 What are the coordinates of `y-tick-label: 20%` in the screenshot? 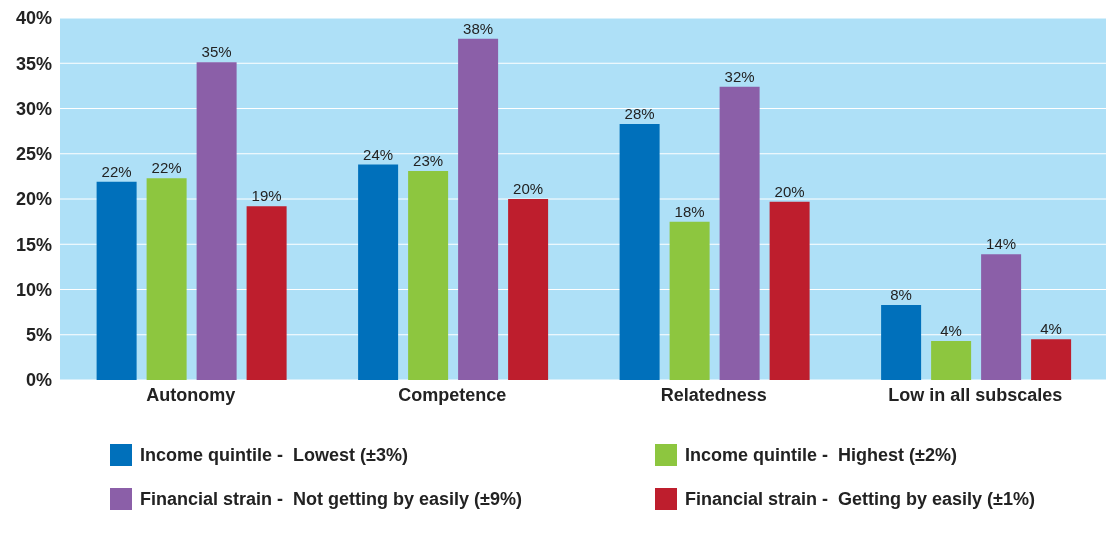 It's located at (33, 199).